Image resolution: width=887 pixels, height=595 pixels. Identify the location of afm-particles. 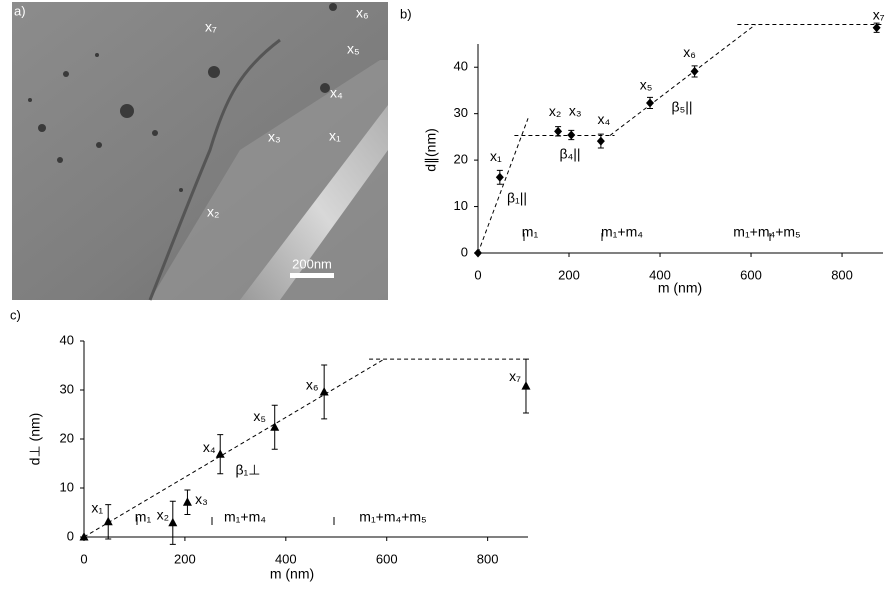
(182, 97).